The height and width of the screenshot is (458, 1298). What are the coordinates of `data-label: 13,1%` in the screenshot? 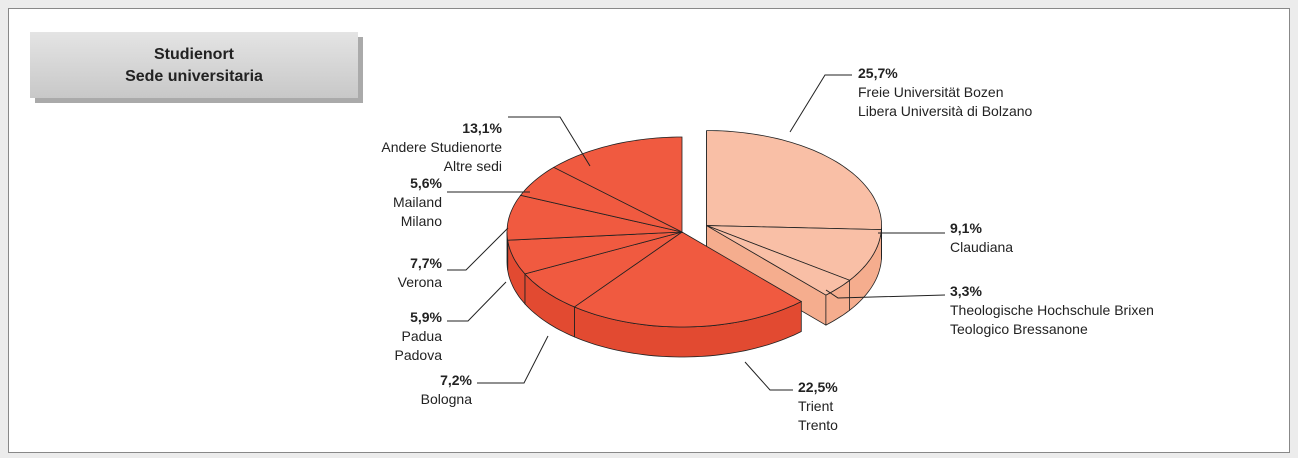 It's located at (482, 128).